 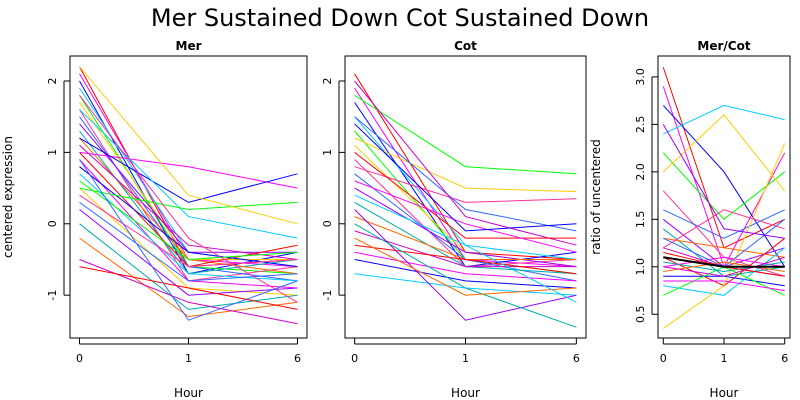 I want to click on mean-line, so click(x=724, y=262).